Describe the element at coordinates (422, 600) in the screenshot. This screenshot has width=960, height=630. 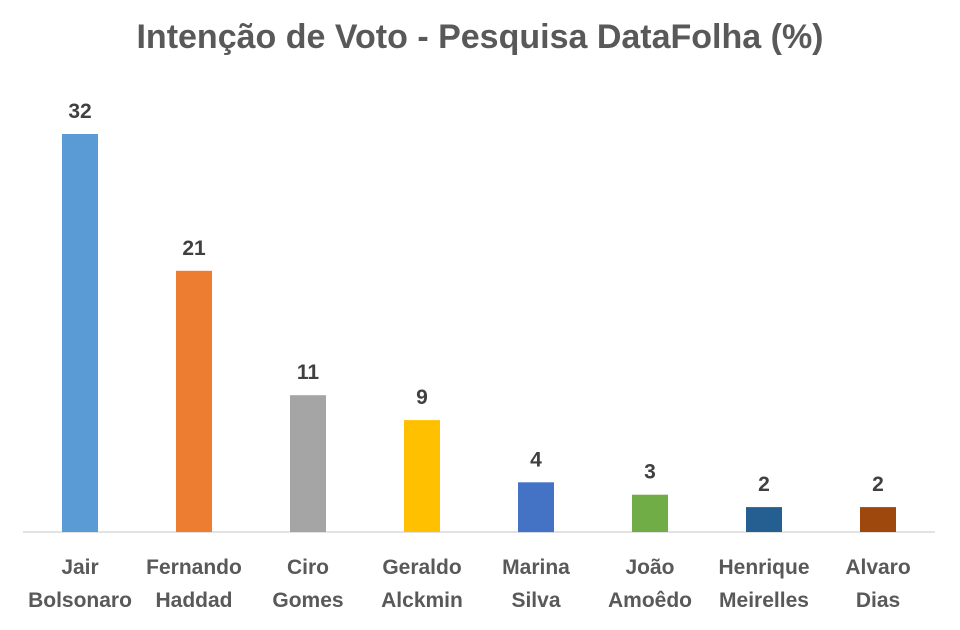
I see `category-label-3-line-1: Alckmin` at that location.